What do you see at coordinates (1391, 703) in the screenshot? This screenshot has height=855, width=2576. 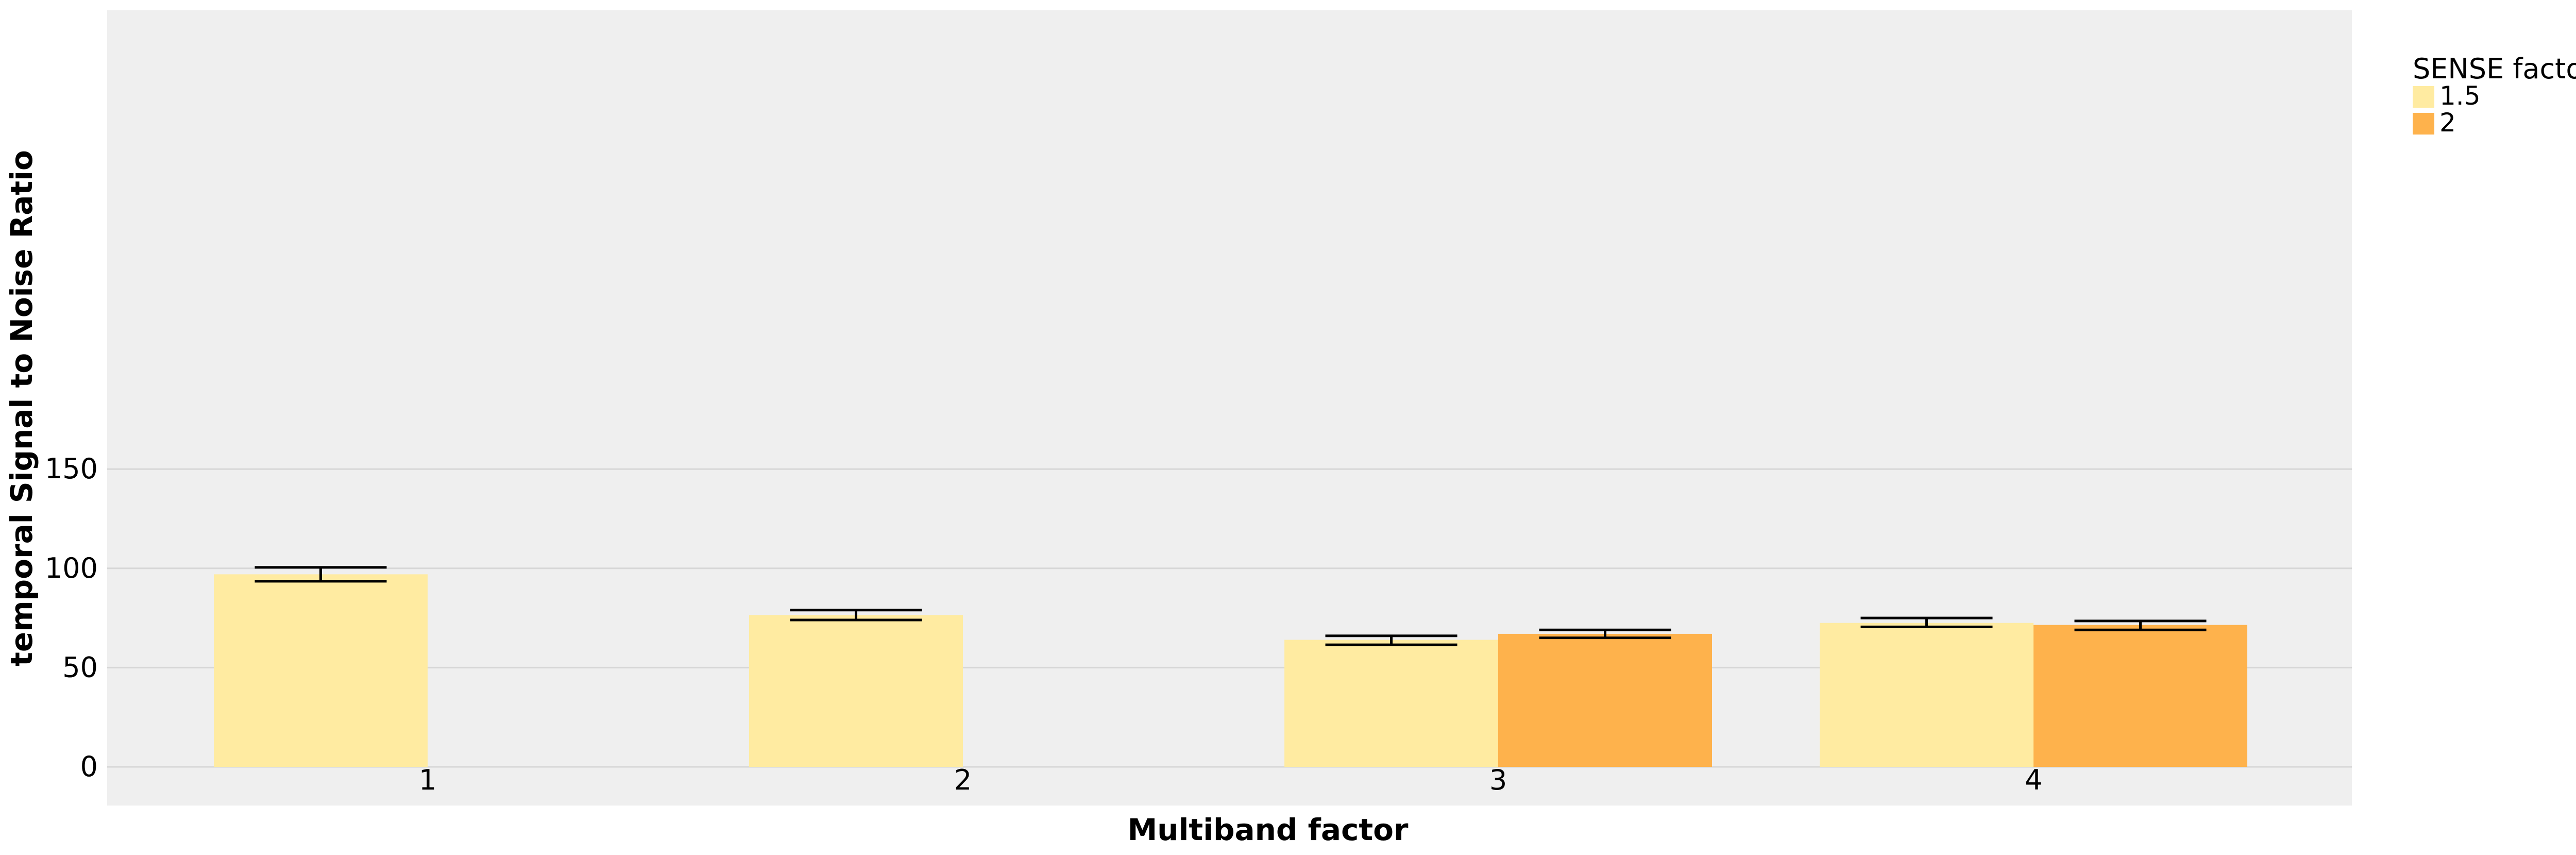 I see `bar-3-sense-1.5` at bounding box center [1391, 703].